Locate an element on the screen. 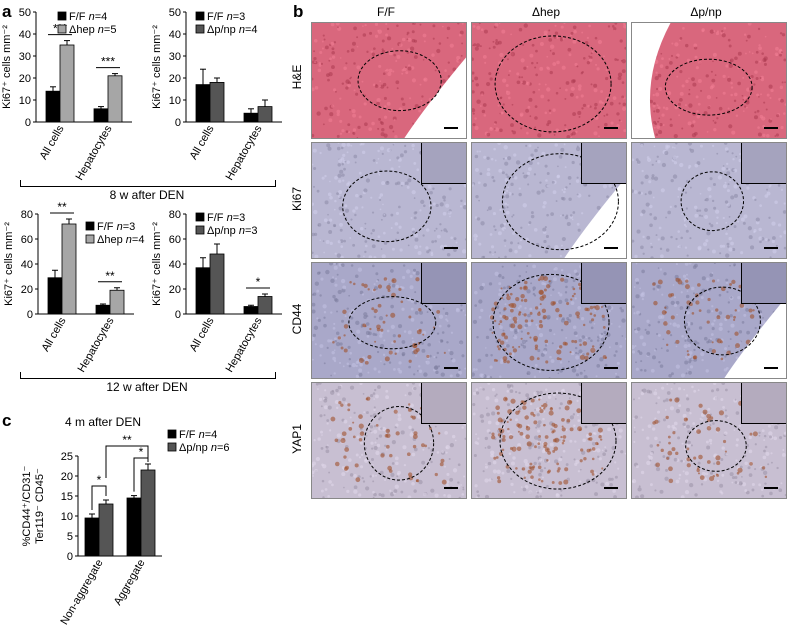 Image resolution: width=788 pixels, height=637 pixels. y-tick-label-c: 20 is located at coordinates (67, 477).